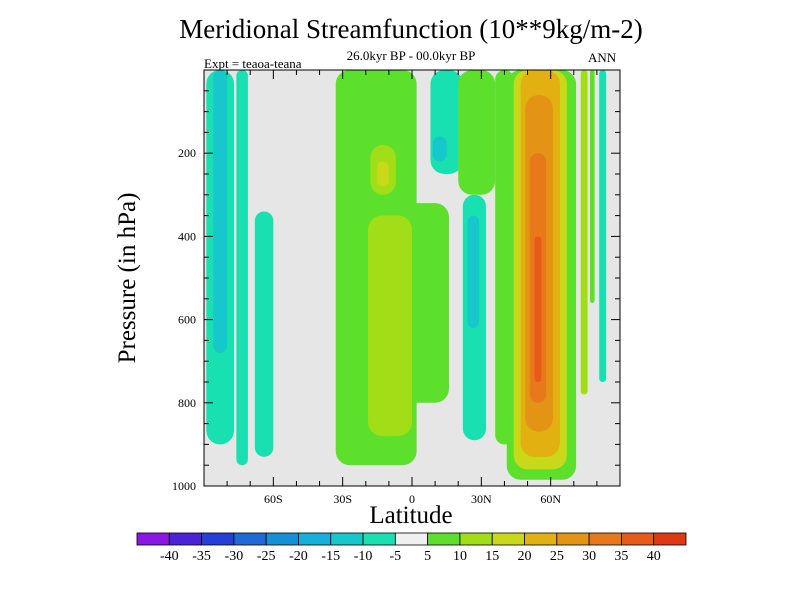  Describe the element at coordinates (602, 57) in the screenshot. I see `season-label: ANN` at that location.